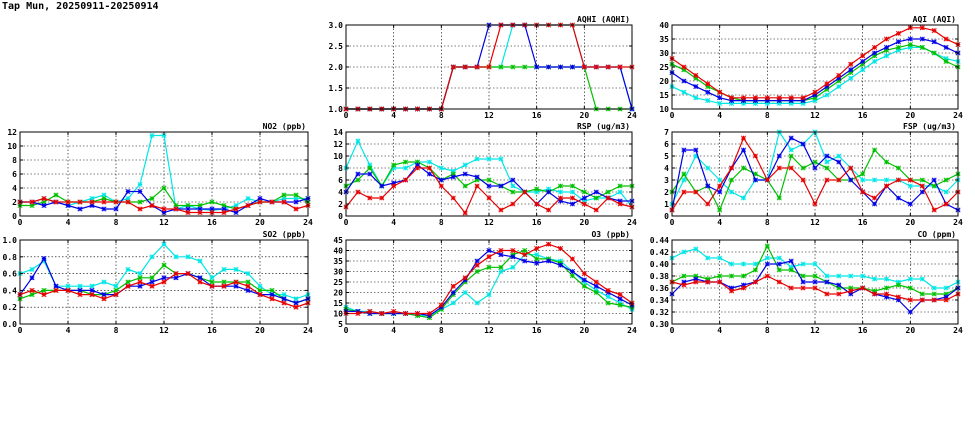  What do you see at coordinates (284, 126) in the screenshot?
I see `chart-title: NO2 (ppb)` at bounding box center [284, 126].